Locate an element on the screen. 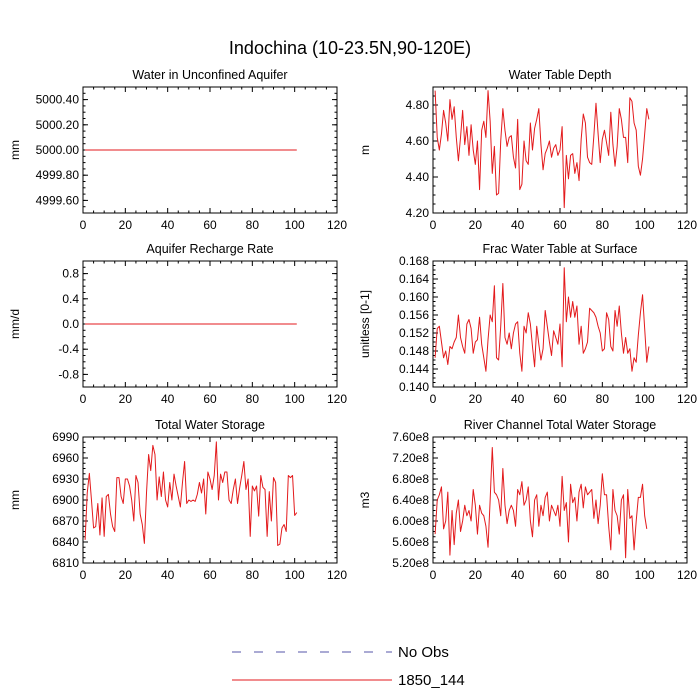 Image resolution: width=700 pixels, height=700 pixels. legend-label-no-obs: No Obs is located at coordinates (423, 652).